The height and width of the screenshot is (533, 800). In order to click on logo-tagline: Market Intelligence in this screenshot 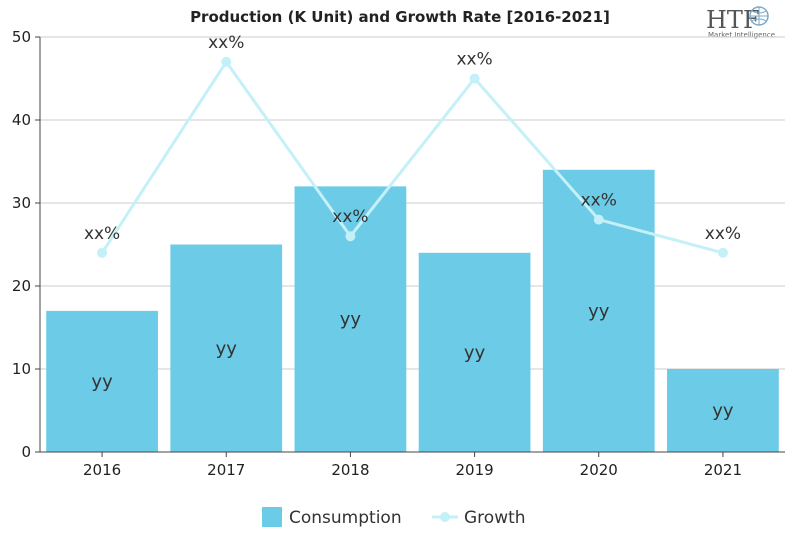, I will do `click(741, 35)`.